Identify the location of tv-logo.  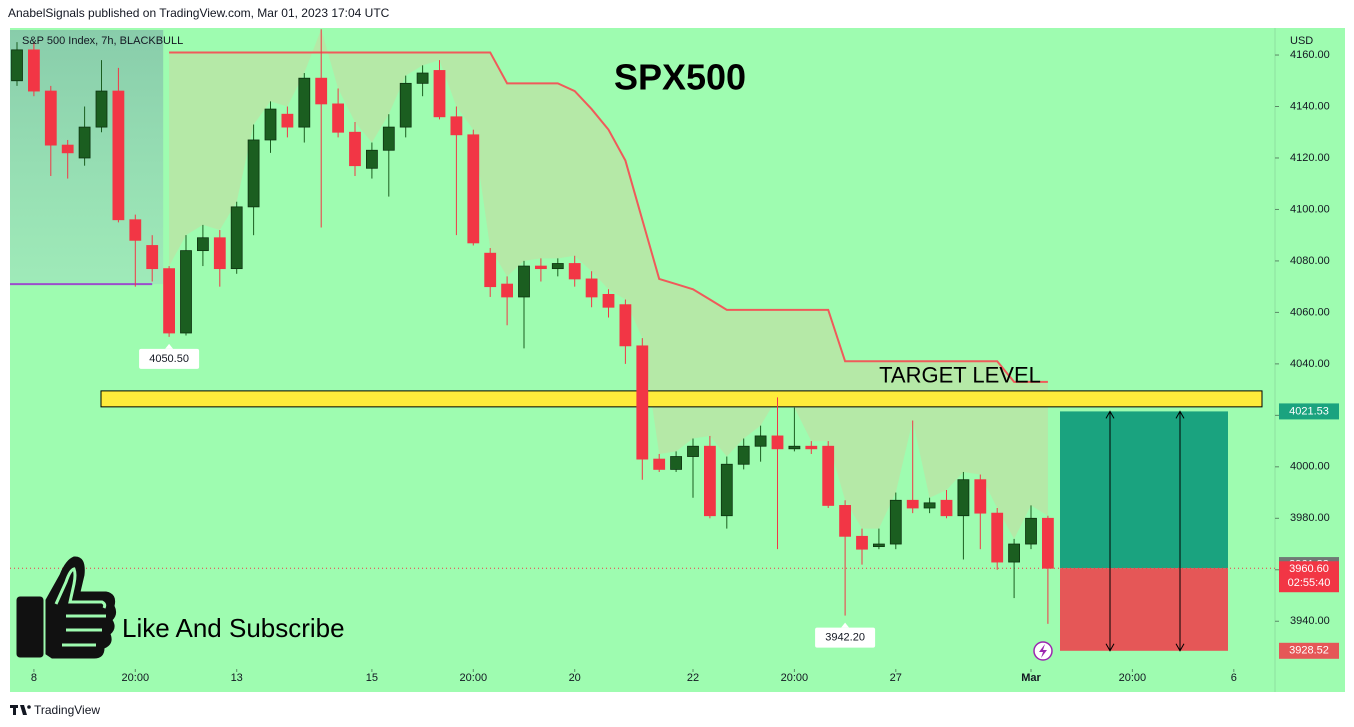
(20, 710).